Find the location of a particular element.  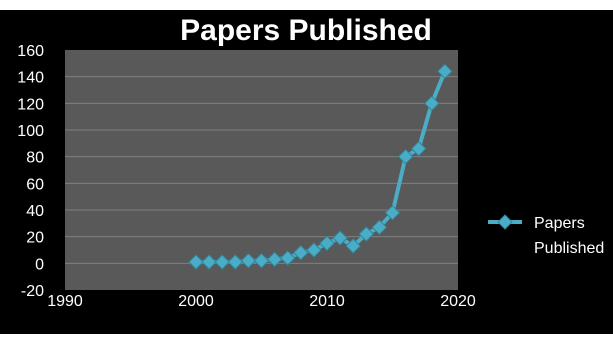

y-tick-label: 80 is located at coordinates (35, 158).